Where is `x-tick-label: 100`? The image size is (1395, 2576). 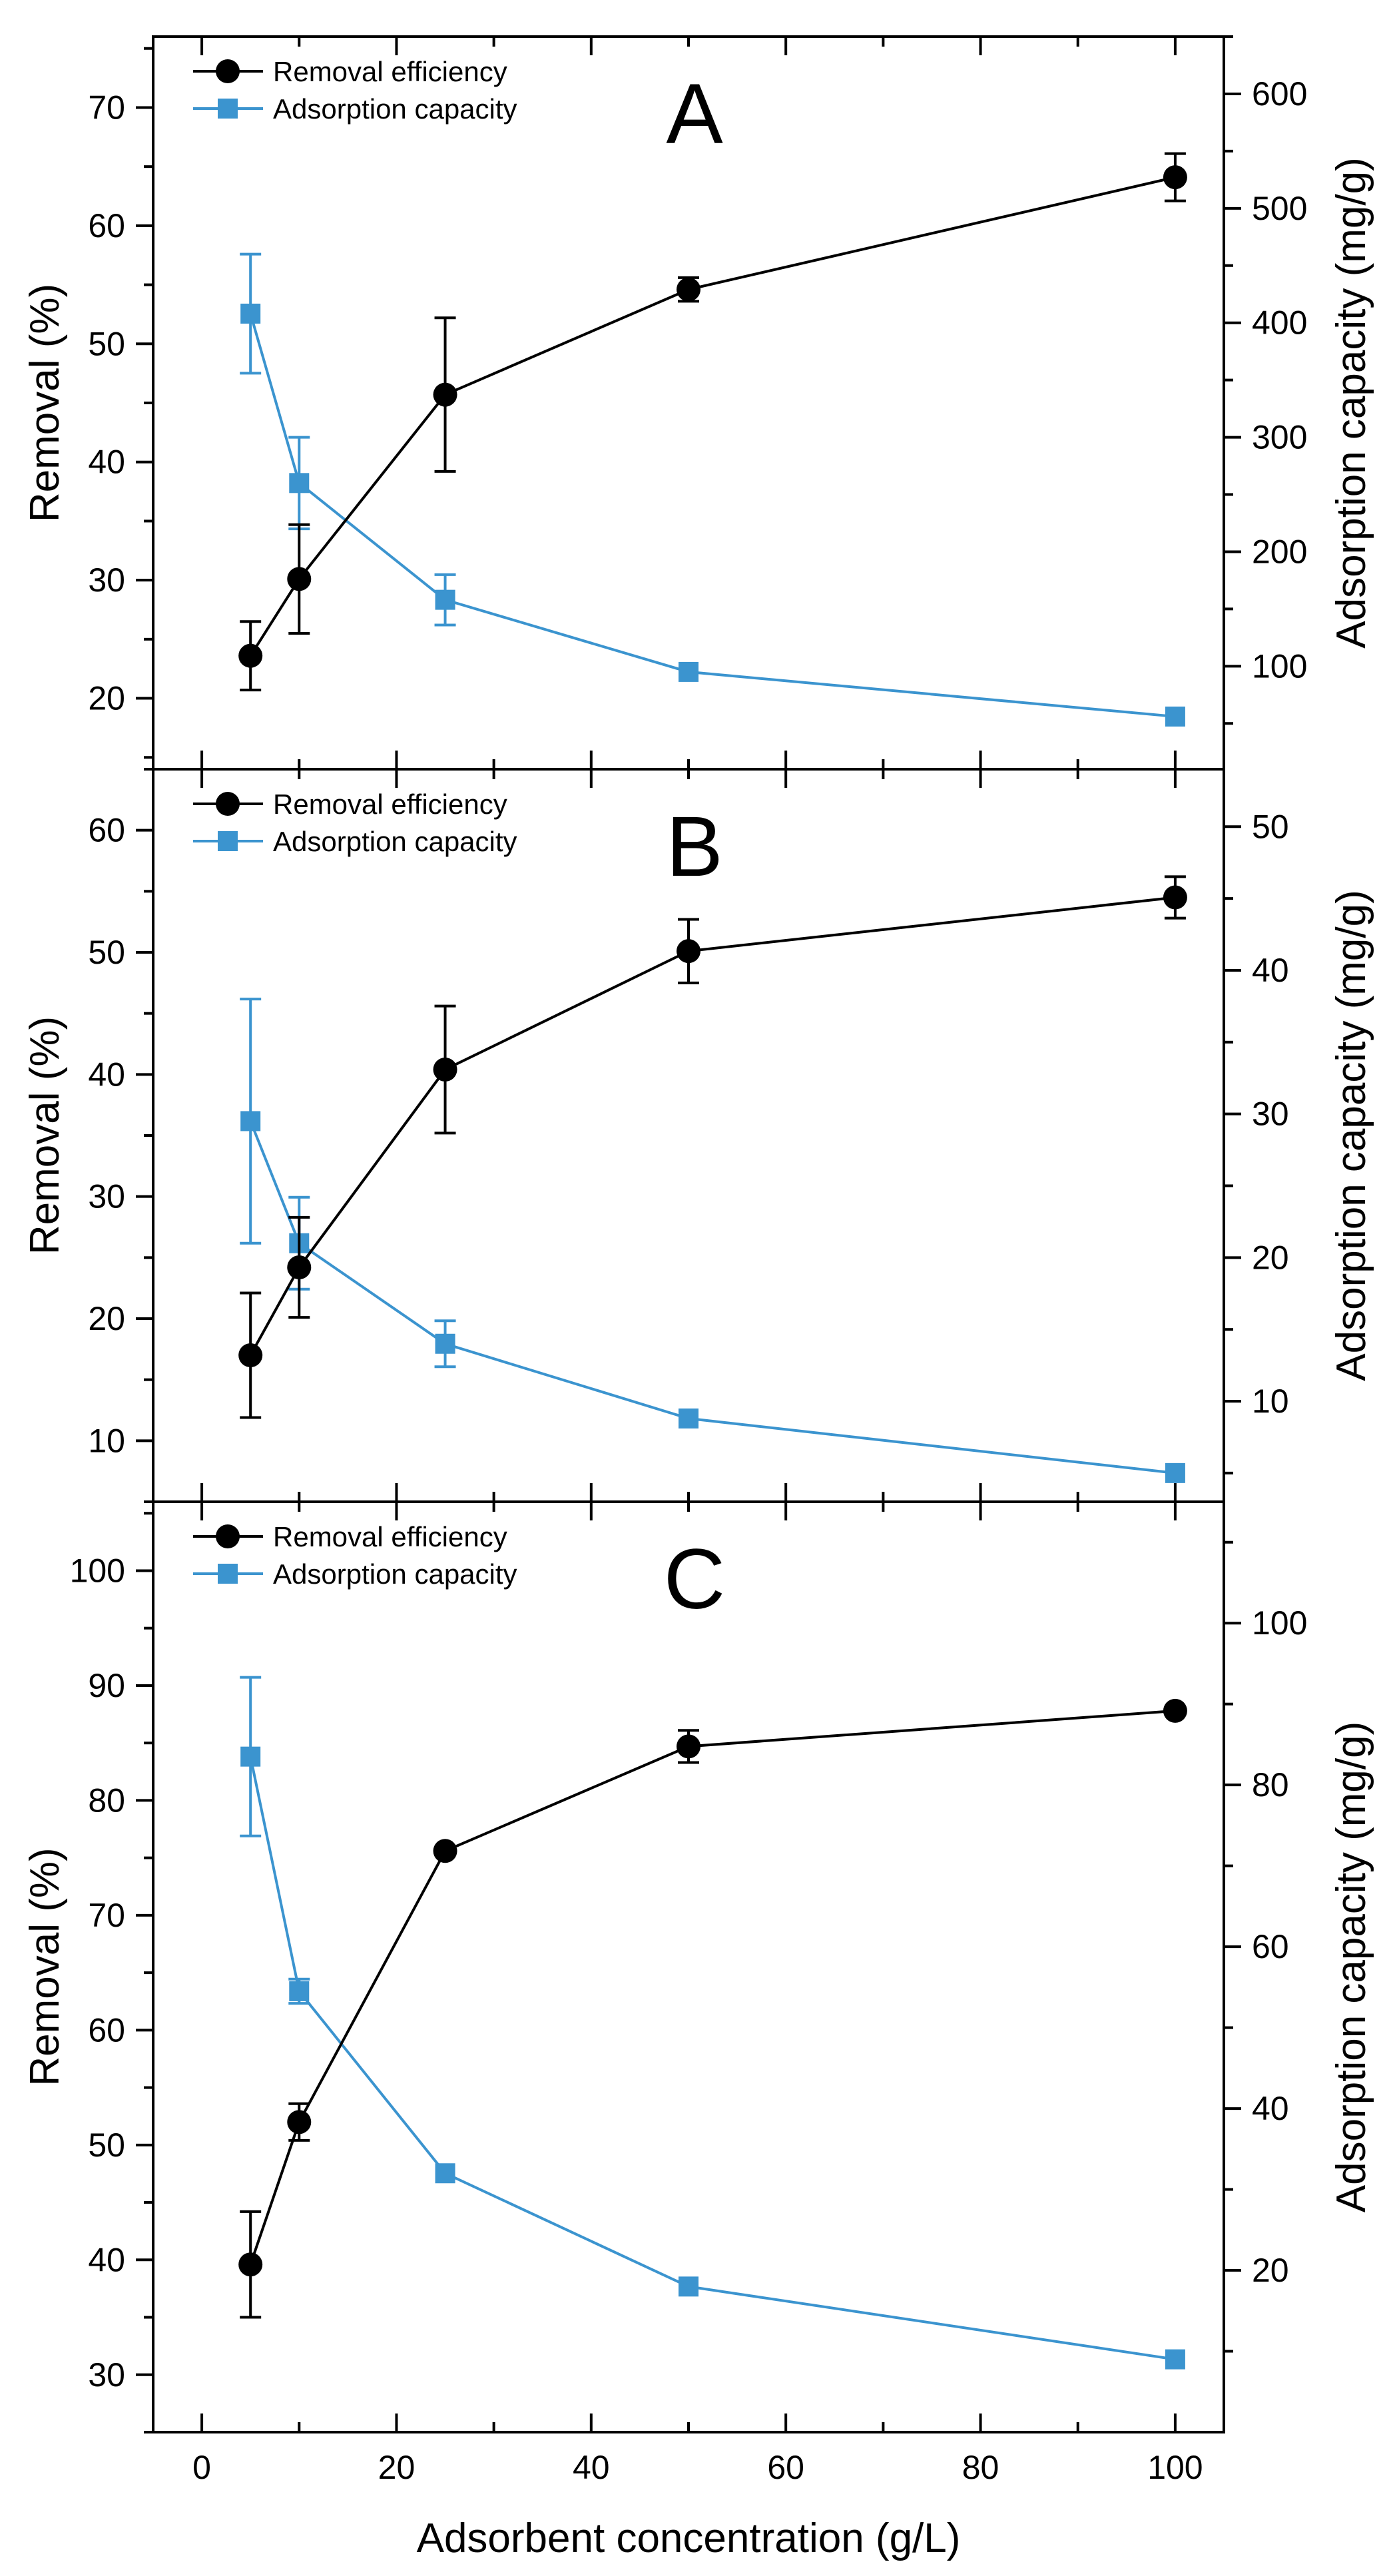 x-tick-label: 100 is located at coordinates (1175, 2467).